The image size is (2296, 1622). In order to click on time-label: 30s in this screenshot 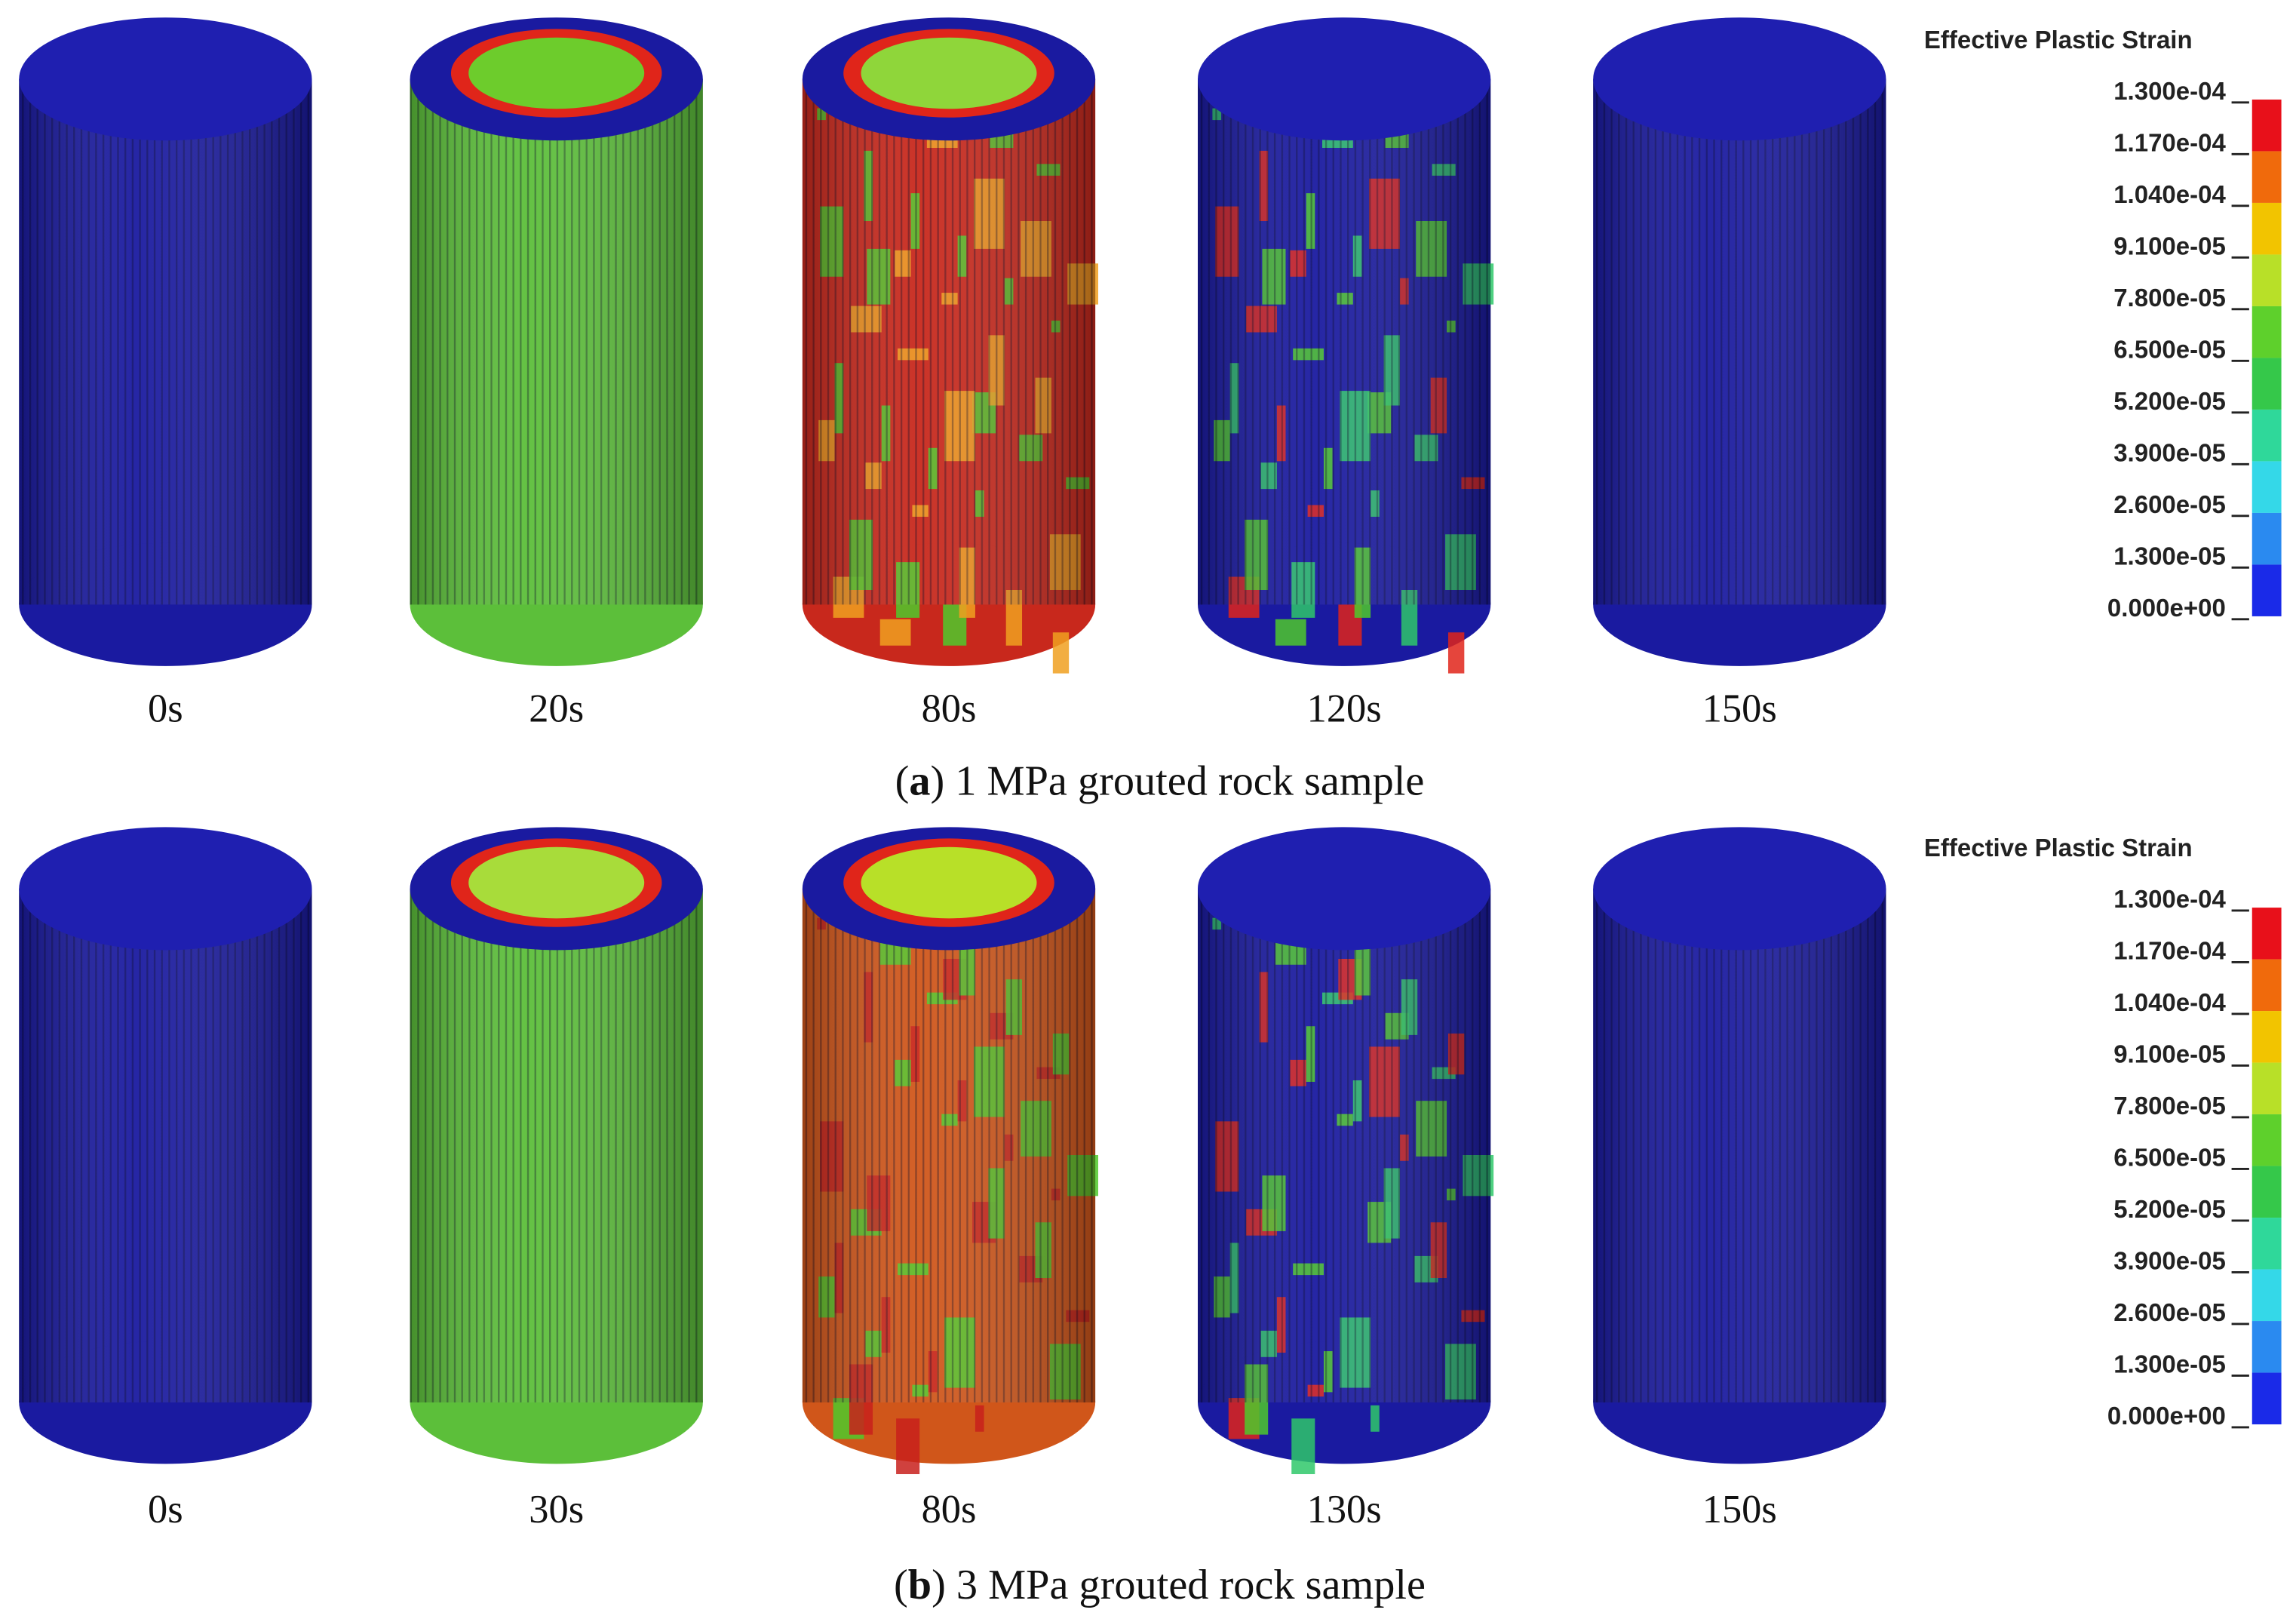, I will do `click(557, 1509)`.